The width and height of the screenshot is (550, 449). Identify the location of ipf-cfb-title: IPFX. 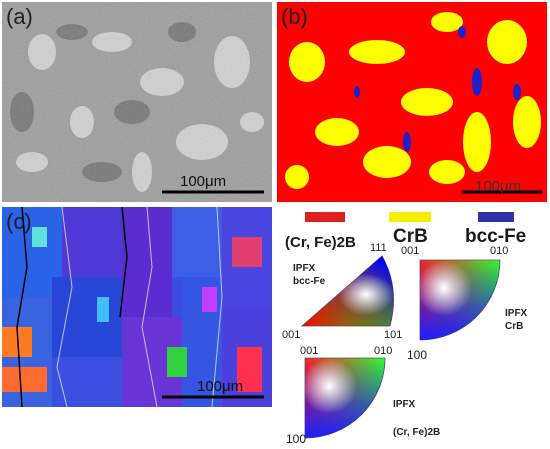
(404, 404).